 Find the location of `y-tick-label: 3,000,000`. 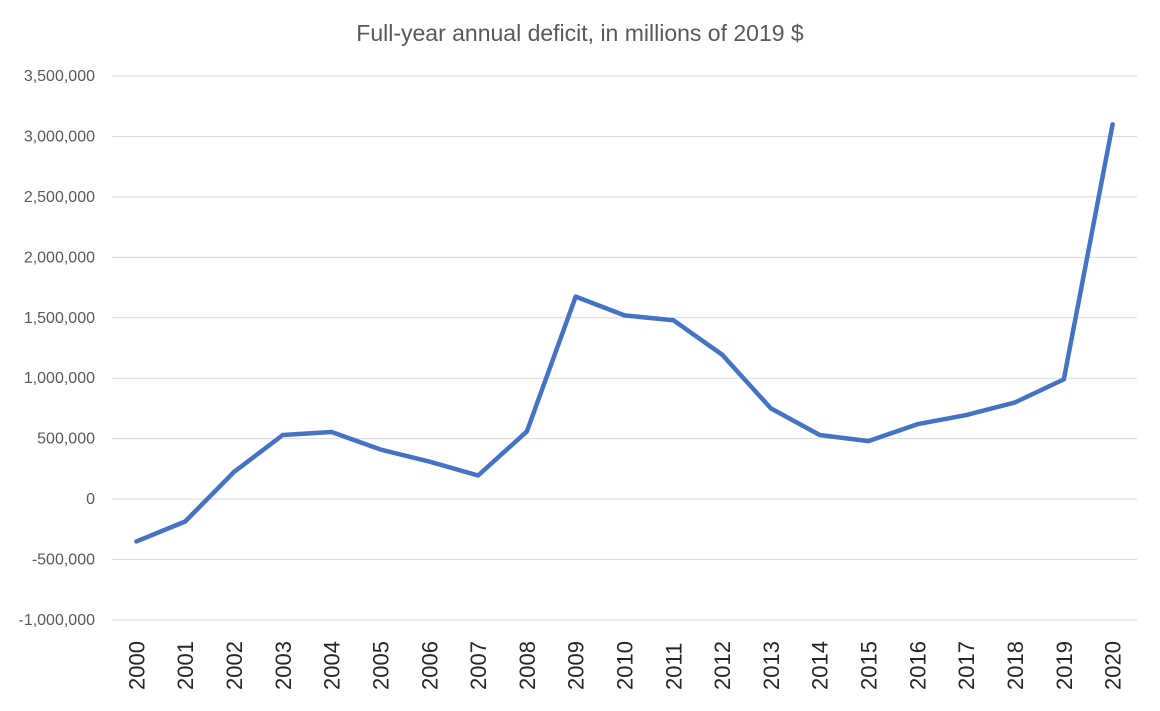

y-tick-label: 3,000,000 is located at coordinates (59, 136).